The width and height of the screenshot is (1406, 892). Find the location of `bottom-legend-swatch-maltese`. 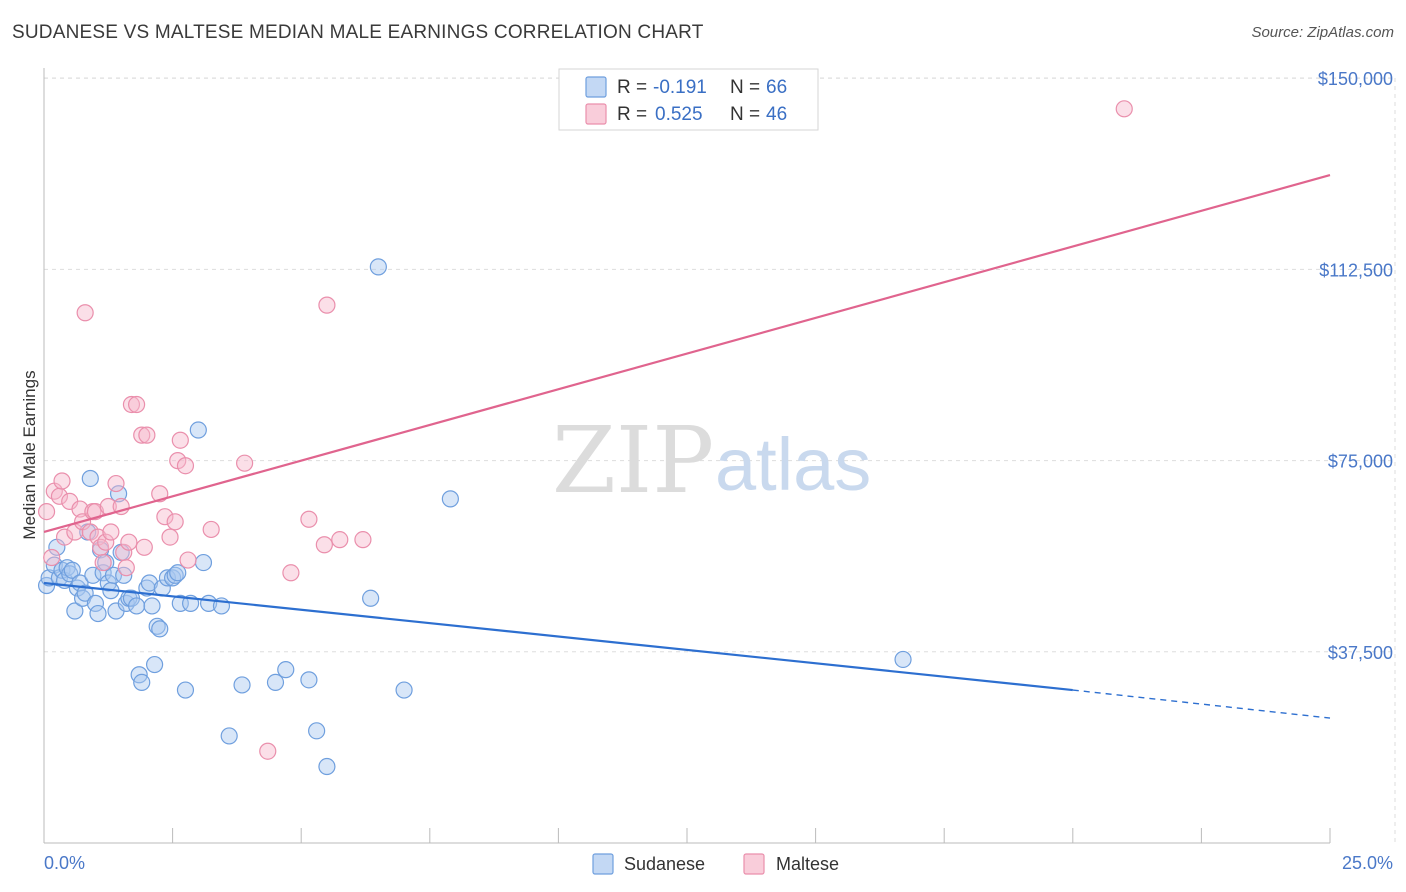

bottom-legend-swatch-maltese is located at coordinates (754, 864).